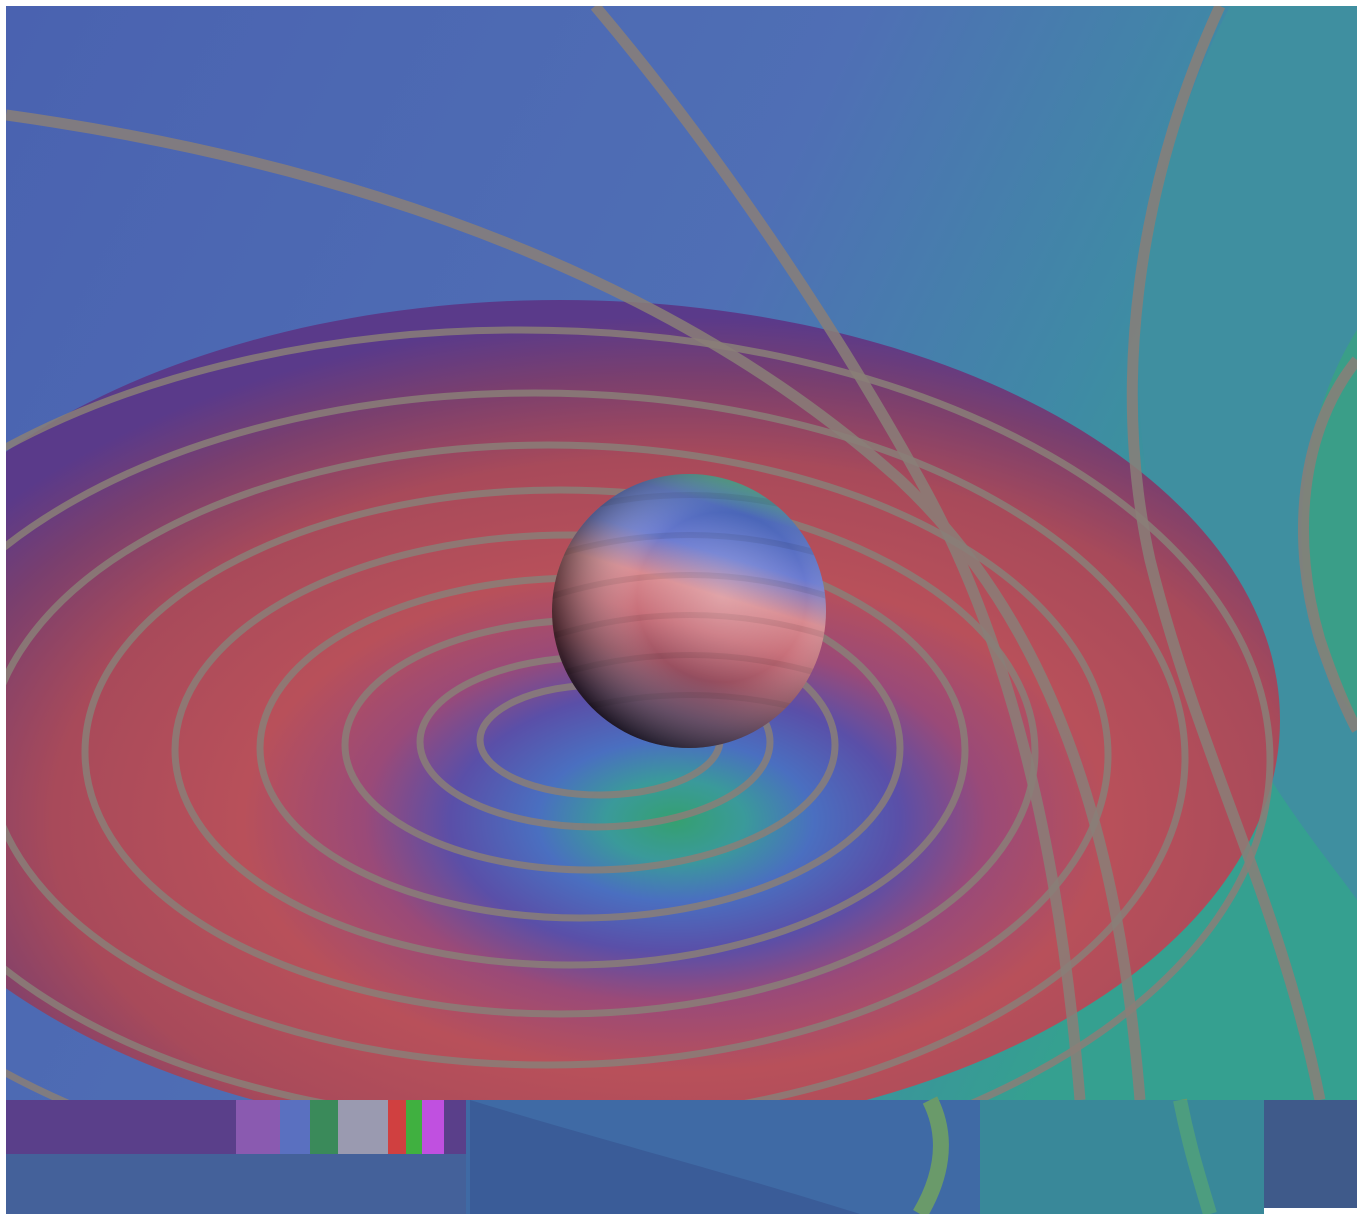 This screenshot has height=1214, width=1357. Describe the element at coordinates (681, 1155) in the screenshot. I see `bottom-band` at that location.